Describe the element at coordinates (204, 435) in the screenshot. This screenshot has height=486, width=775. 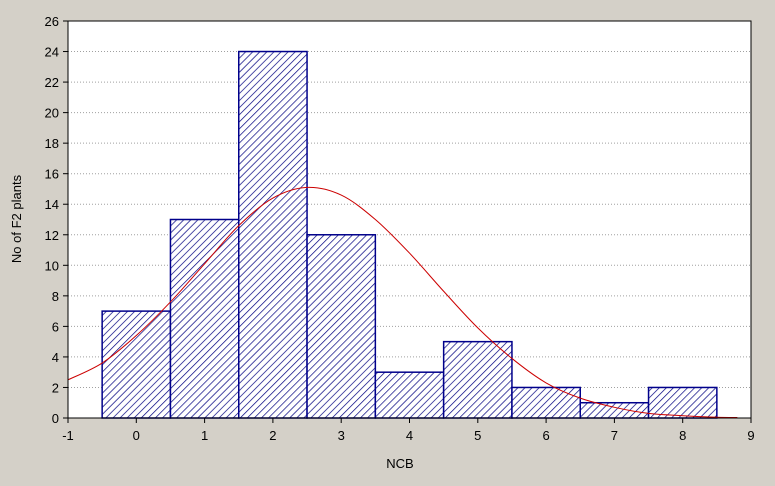
I see `x-tick-label: 1` at that location.